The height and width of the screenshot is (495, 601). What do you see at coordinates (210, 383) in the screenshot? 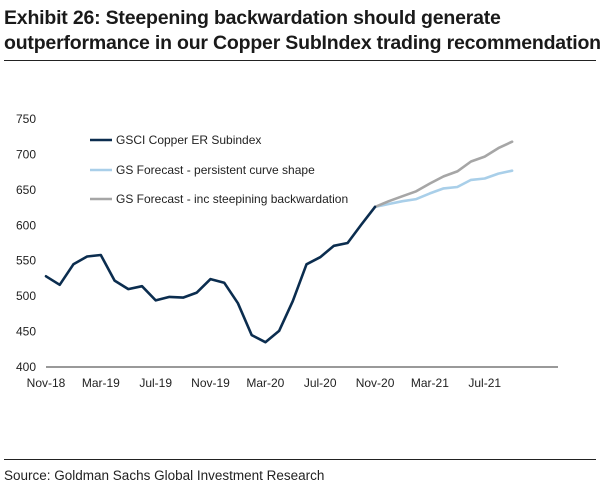
I see `x-tick-label: Nov-19` at bounding box center [210, 383].